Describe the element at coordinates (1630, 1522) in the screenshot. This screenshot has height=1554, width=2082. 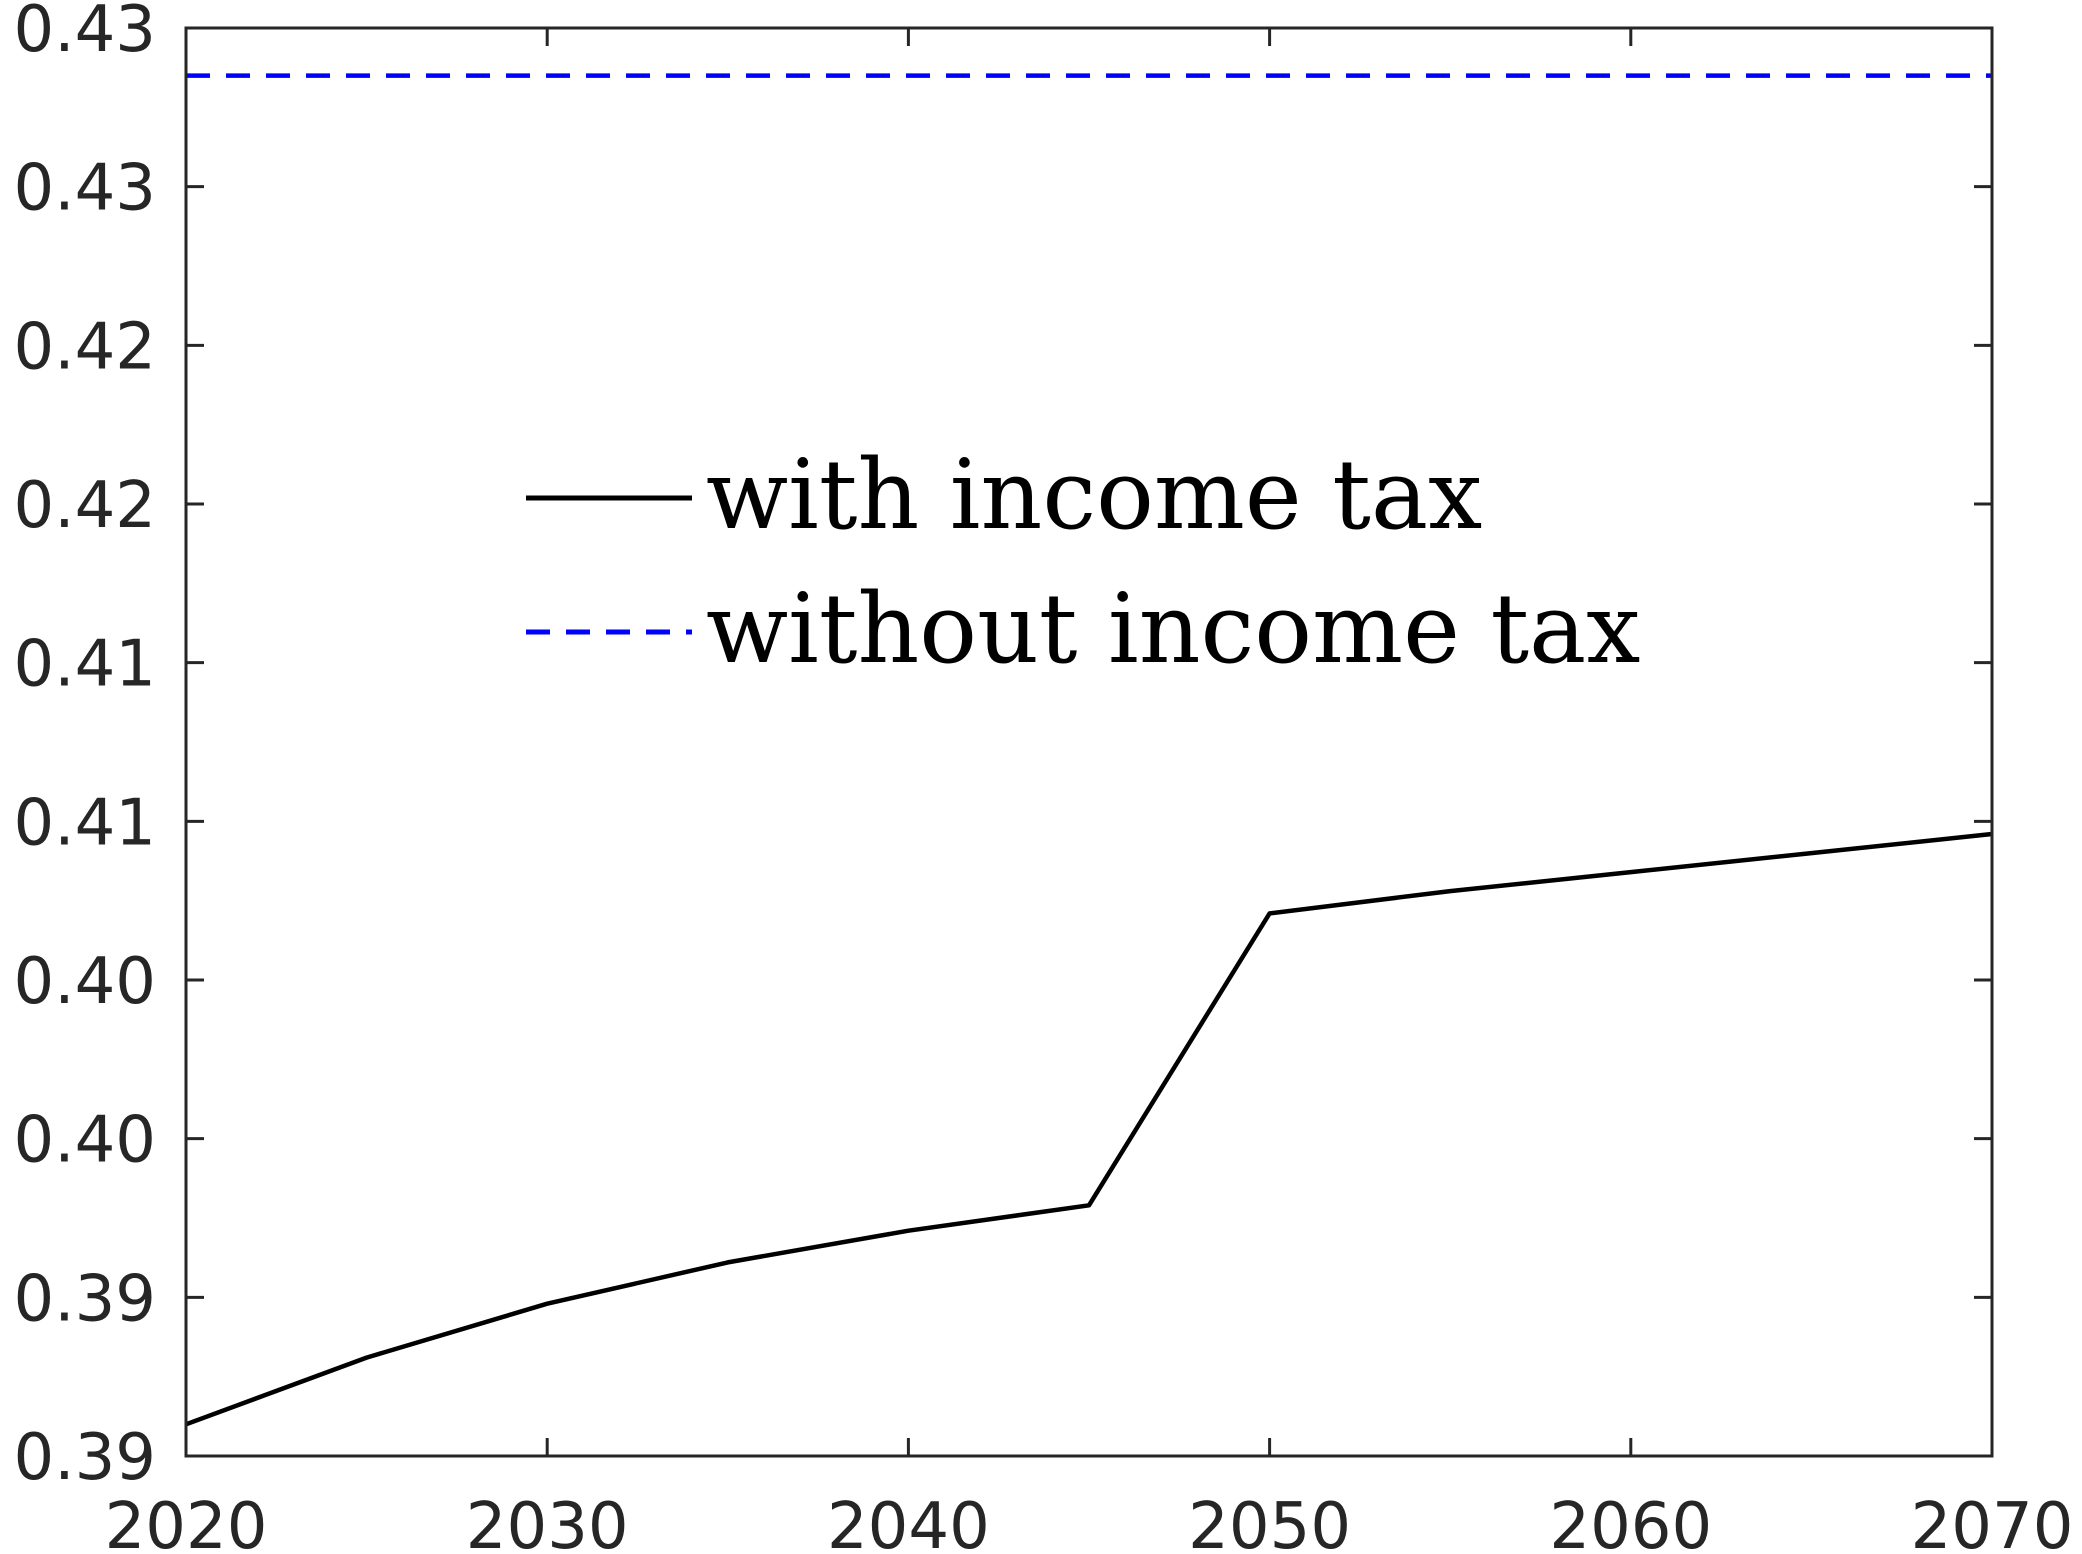
I see `x-tick-label: 2060` at that location.